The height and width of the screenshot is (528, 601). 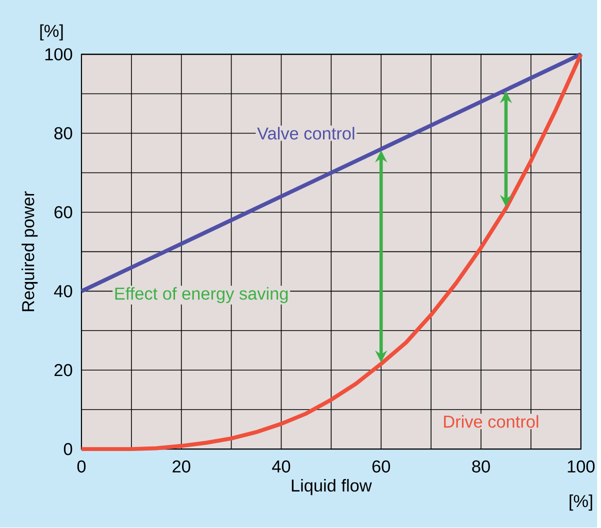 What do you see at coordinates (30, 251) in the screenshot?
I see `y-axis-title: Required power` at bounding box center [30, 251].